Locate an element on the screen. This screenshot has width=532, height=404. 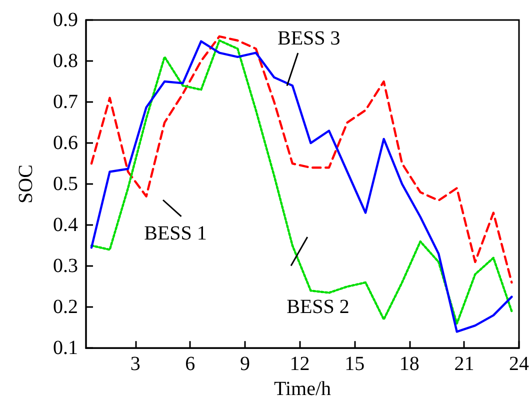
series-label: BESS 2 is located at coordinates (318, 307).